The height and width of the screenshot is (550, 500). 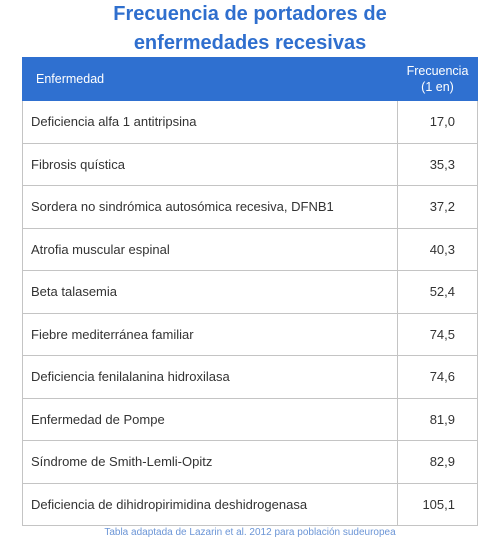 I want to click on header-disease: Enfermedad, so click(x=210, y=79).